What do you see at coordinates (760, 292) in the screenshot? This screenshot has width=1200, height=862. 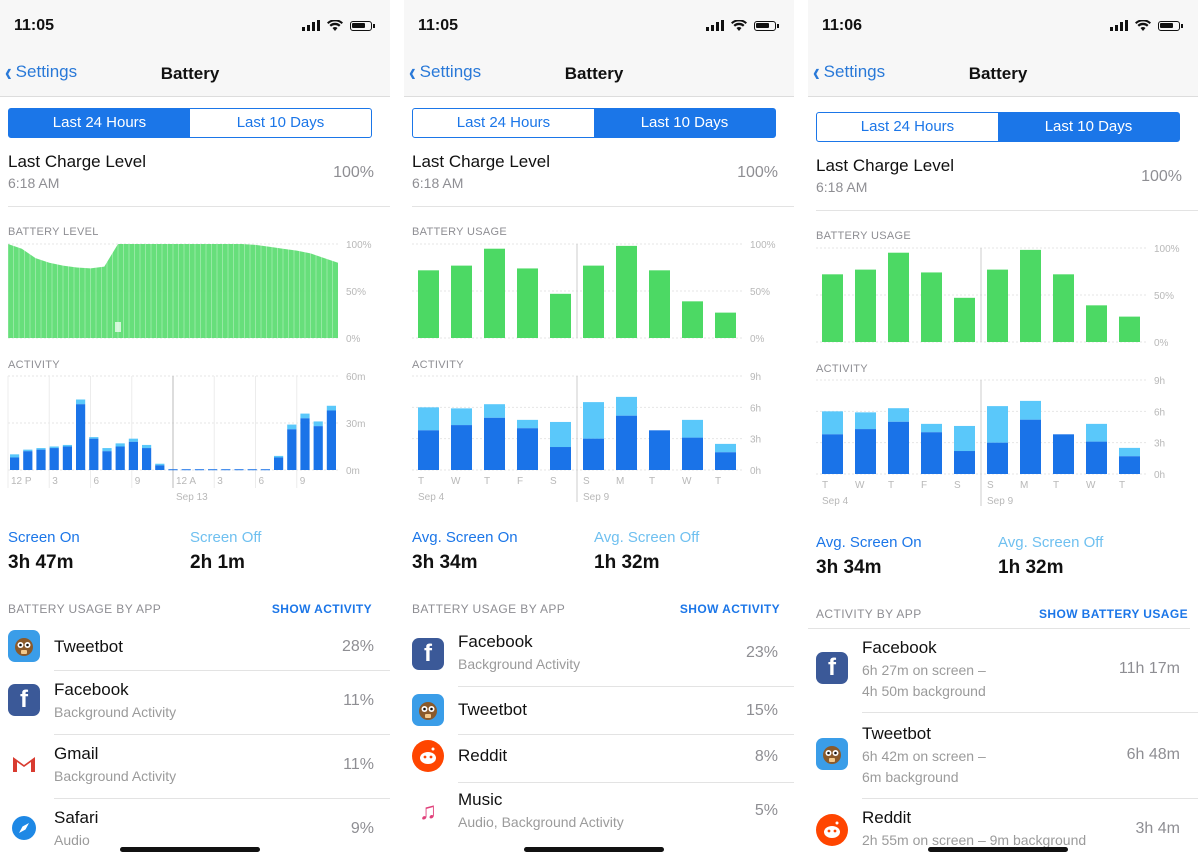 I see `y-tick-label: 50%` at bounding box center [760, 292].